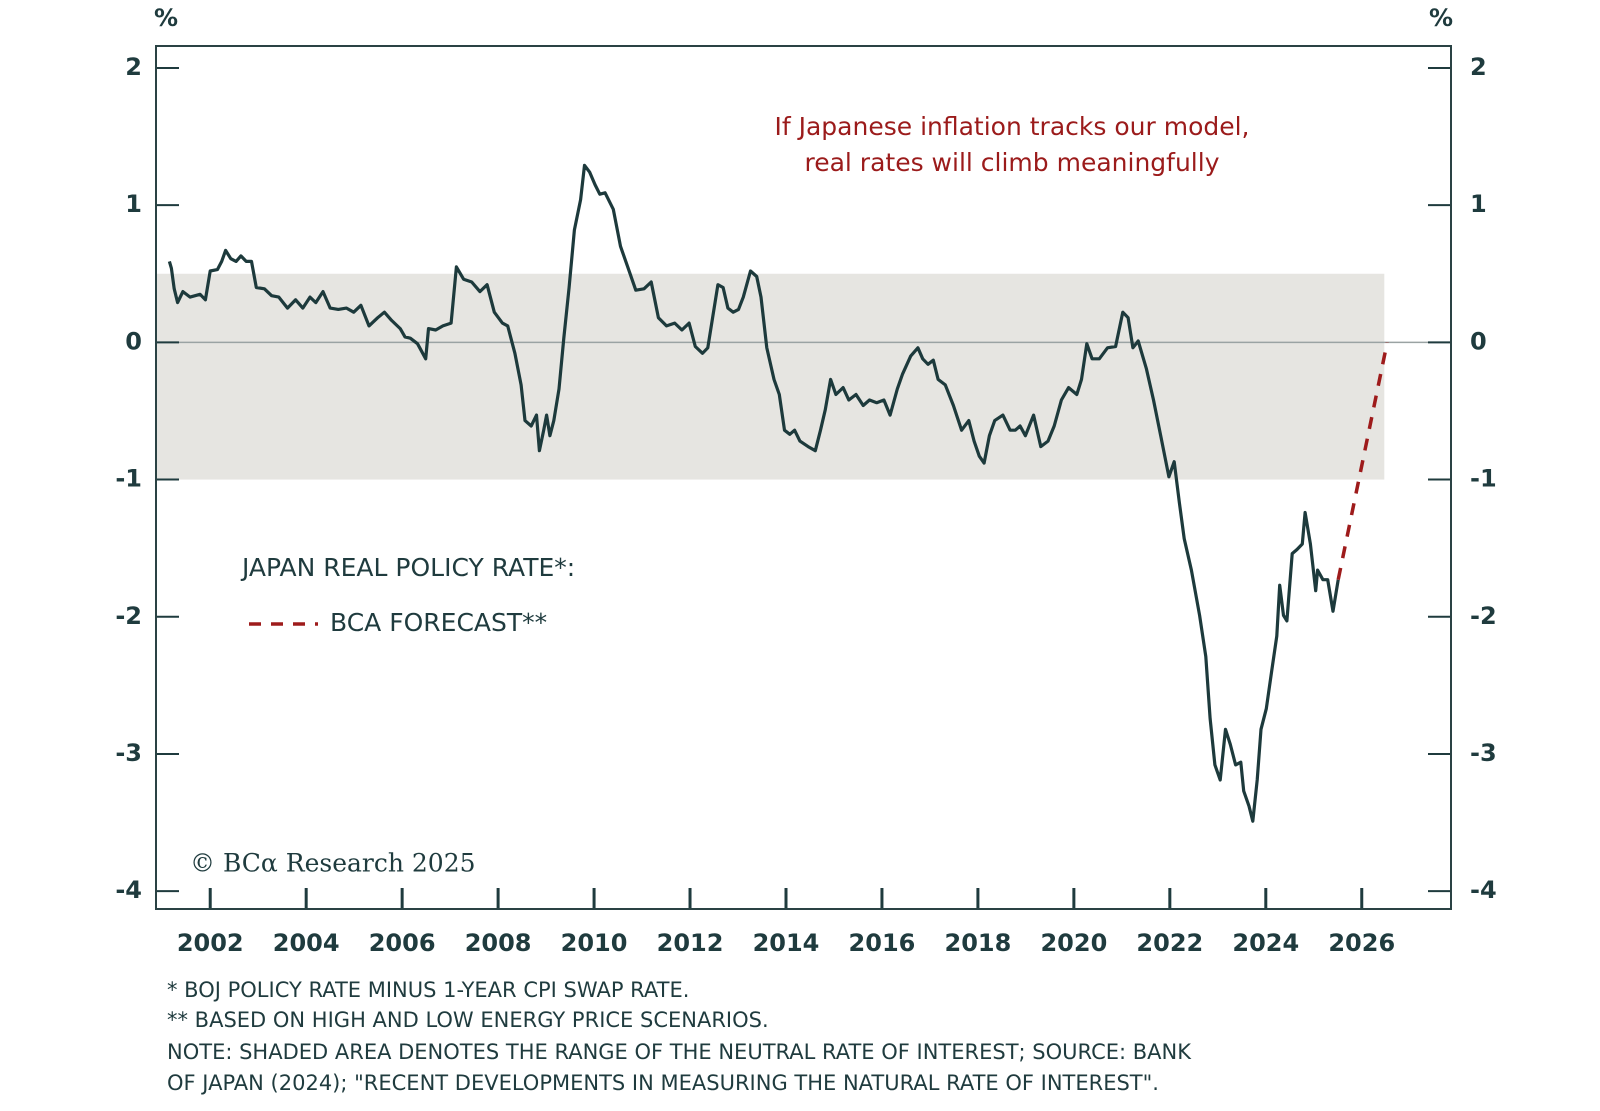 The height and width of the screenshot is (1111, 1600). What do you see at coordinates (1169, 943) in the screenshot?
I see `x-tick-label: 2022` at bounding box center [1169, 943].